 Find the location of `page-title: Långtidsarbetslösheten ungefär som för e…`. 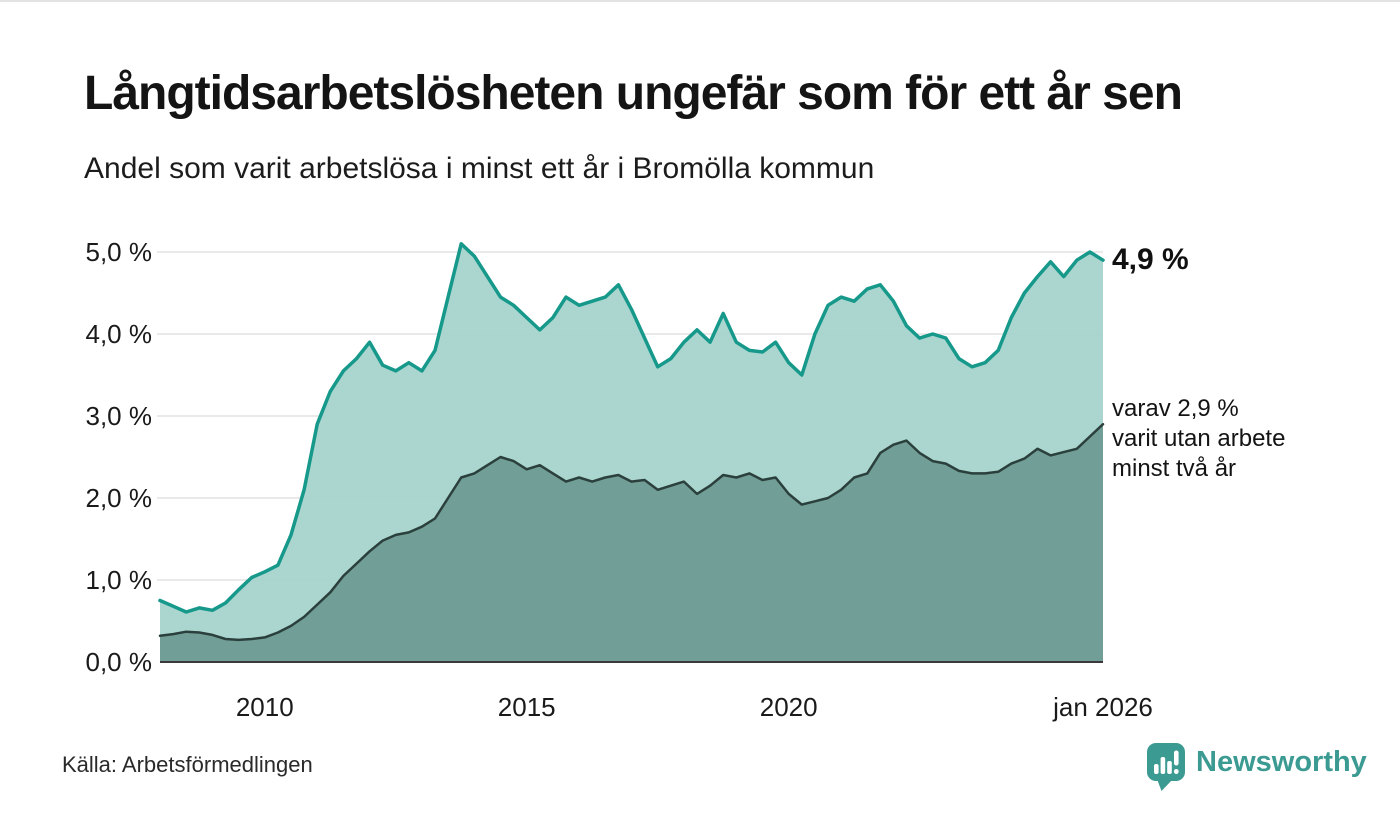

page-title: Långtidsarbetslösheten ungefär som för e… is located at coordinates (633, 93).